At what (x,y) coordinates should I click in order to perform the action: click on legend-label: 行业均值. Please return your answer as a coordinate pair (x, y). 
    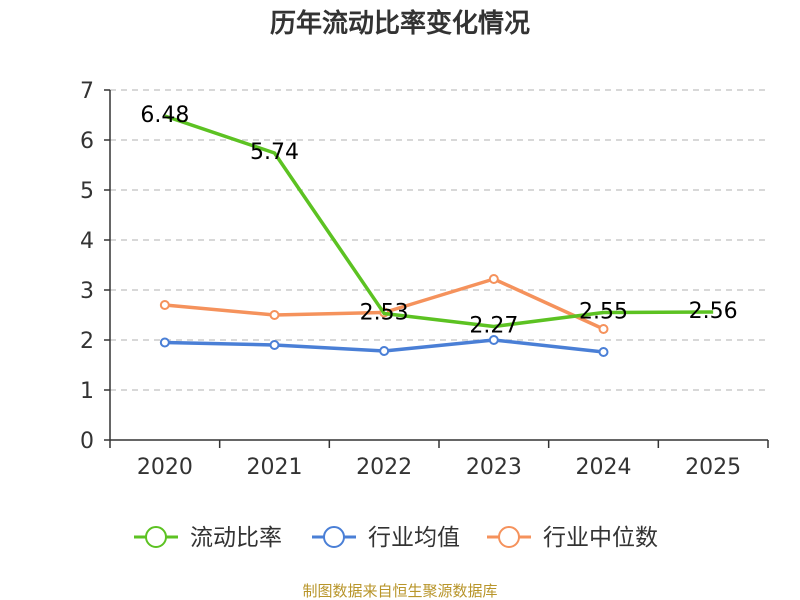
    Looking at the image, I should click on (414, 538).